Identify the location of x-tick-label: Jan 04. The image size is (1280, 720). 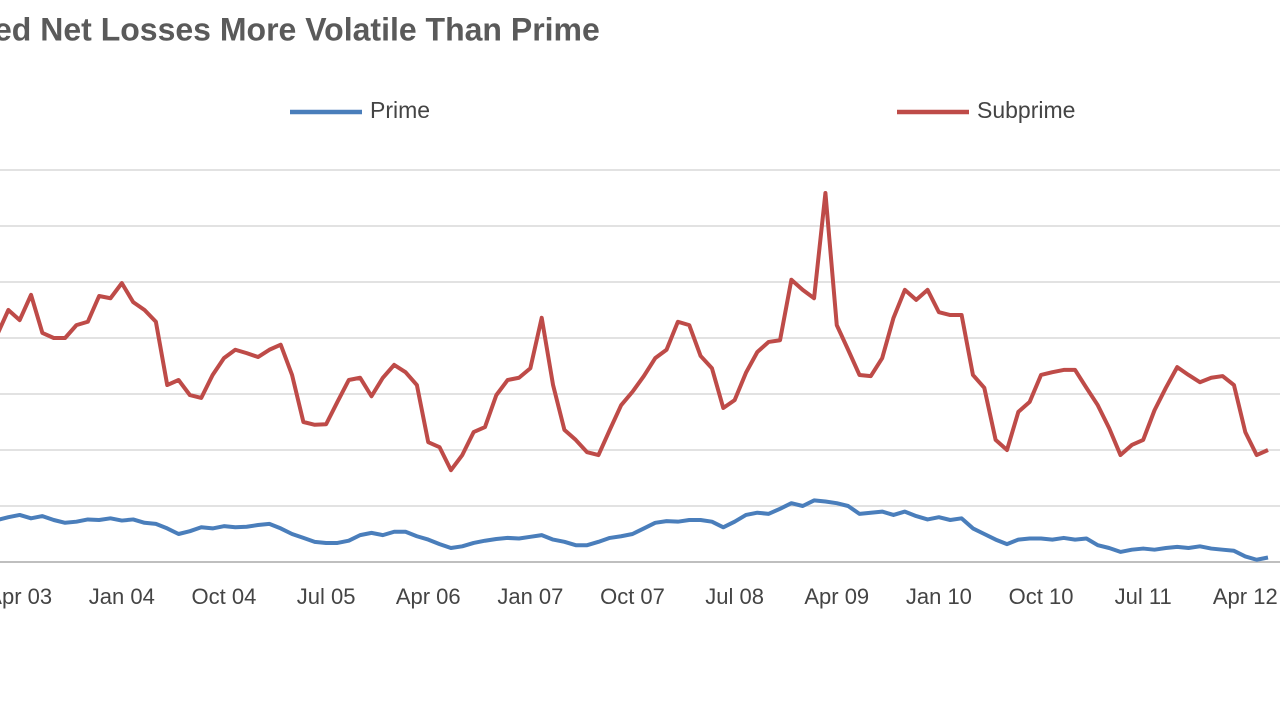
(122, 596).